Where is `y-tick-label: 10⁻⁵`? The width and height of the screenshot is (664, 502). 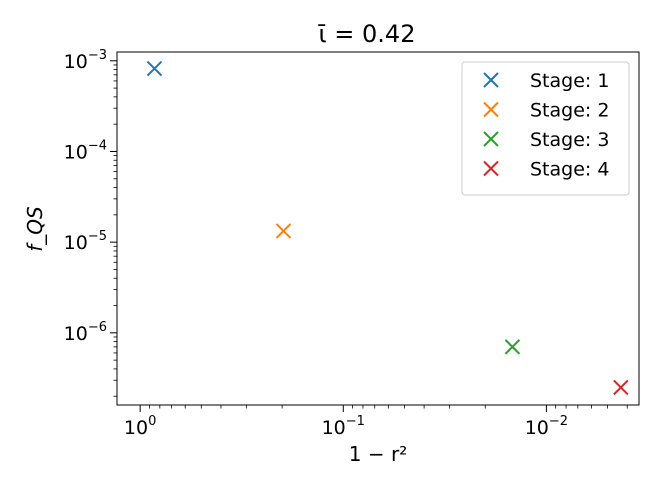 y-tick-label: 10⁻⁵ is located at coordinates (85, 241).